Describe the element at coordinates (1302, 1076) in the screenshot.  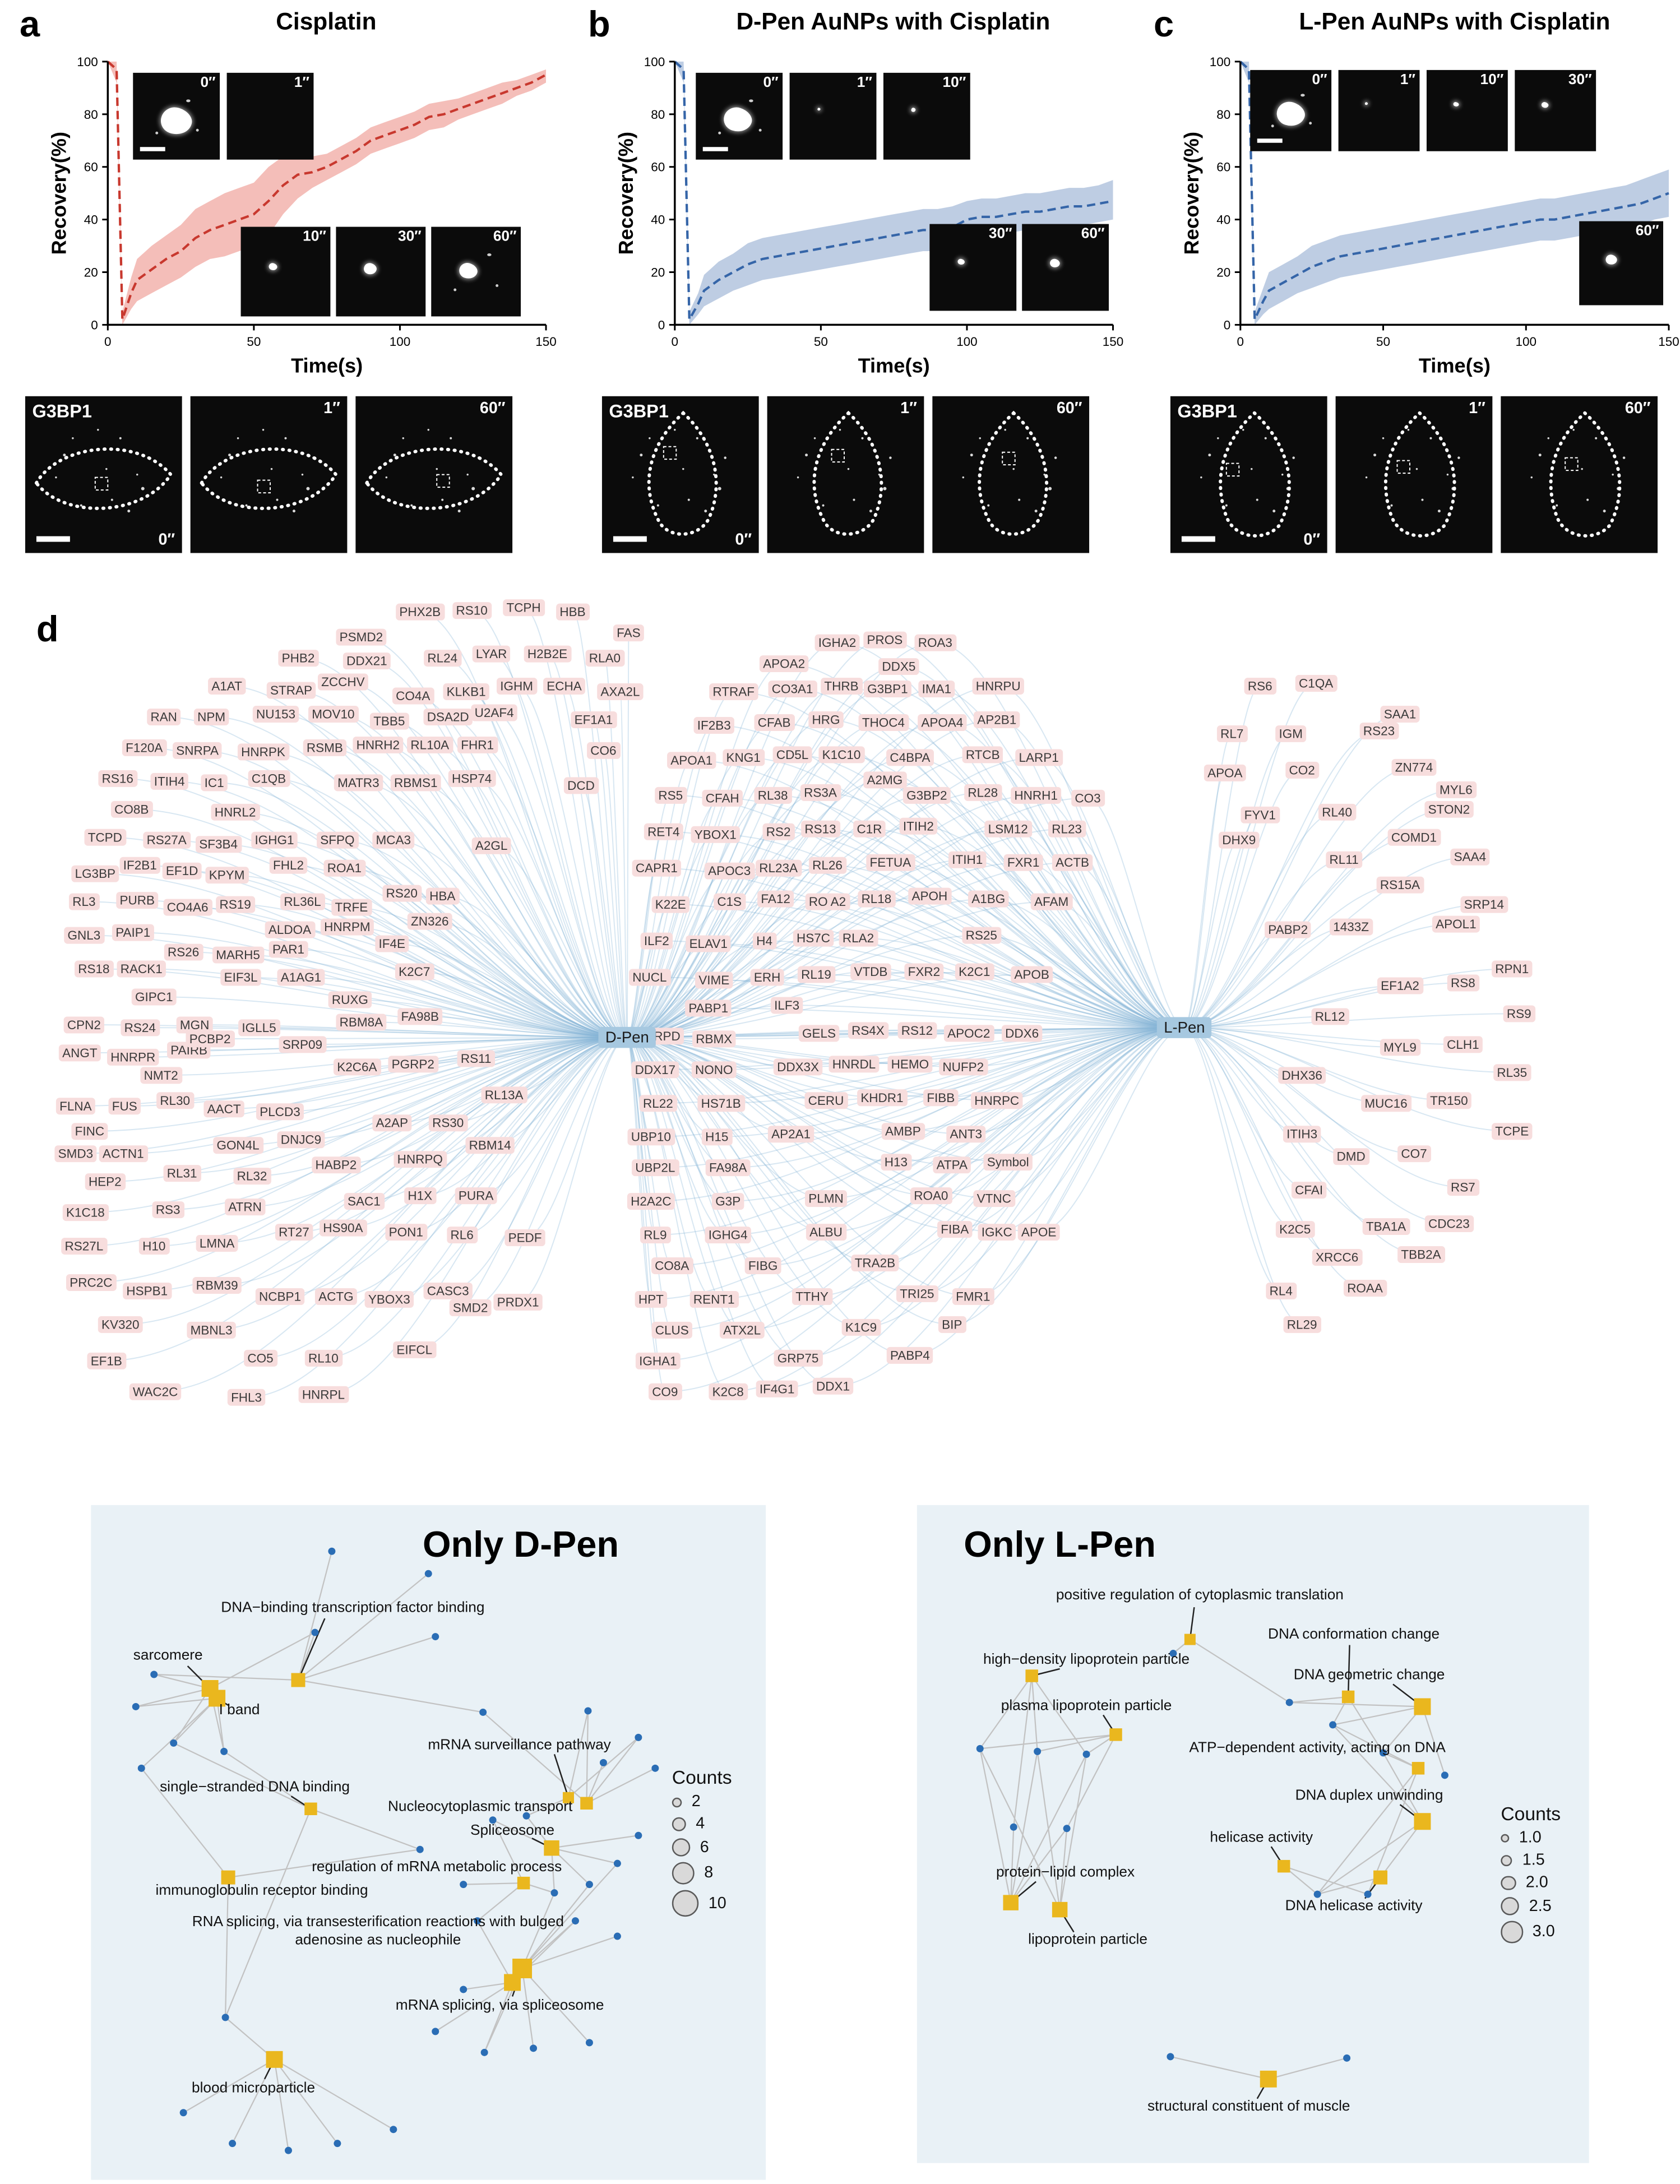
I see `protein-node: DHX36` at that location.